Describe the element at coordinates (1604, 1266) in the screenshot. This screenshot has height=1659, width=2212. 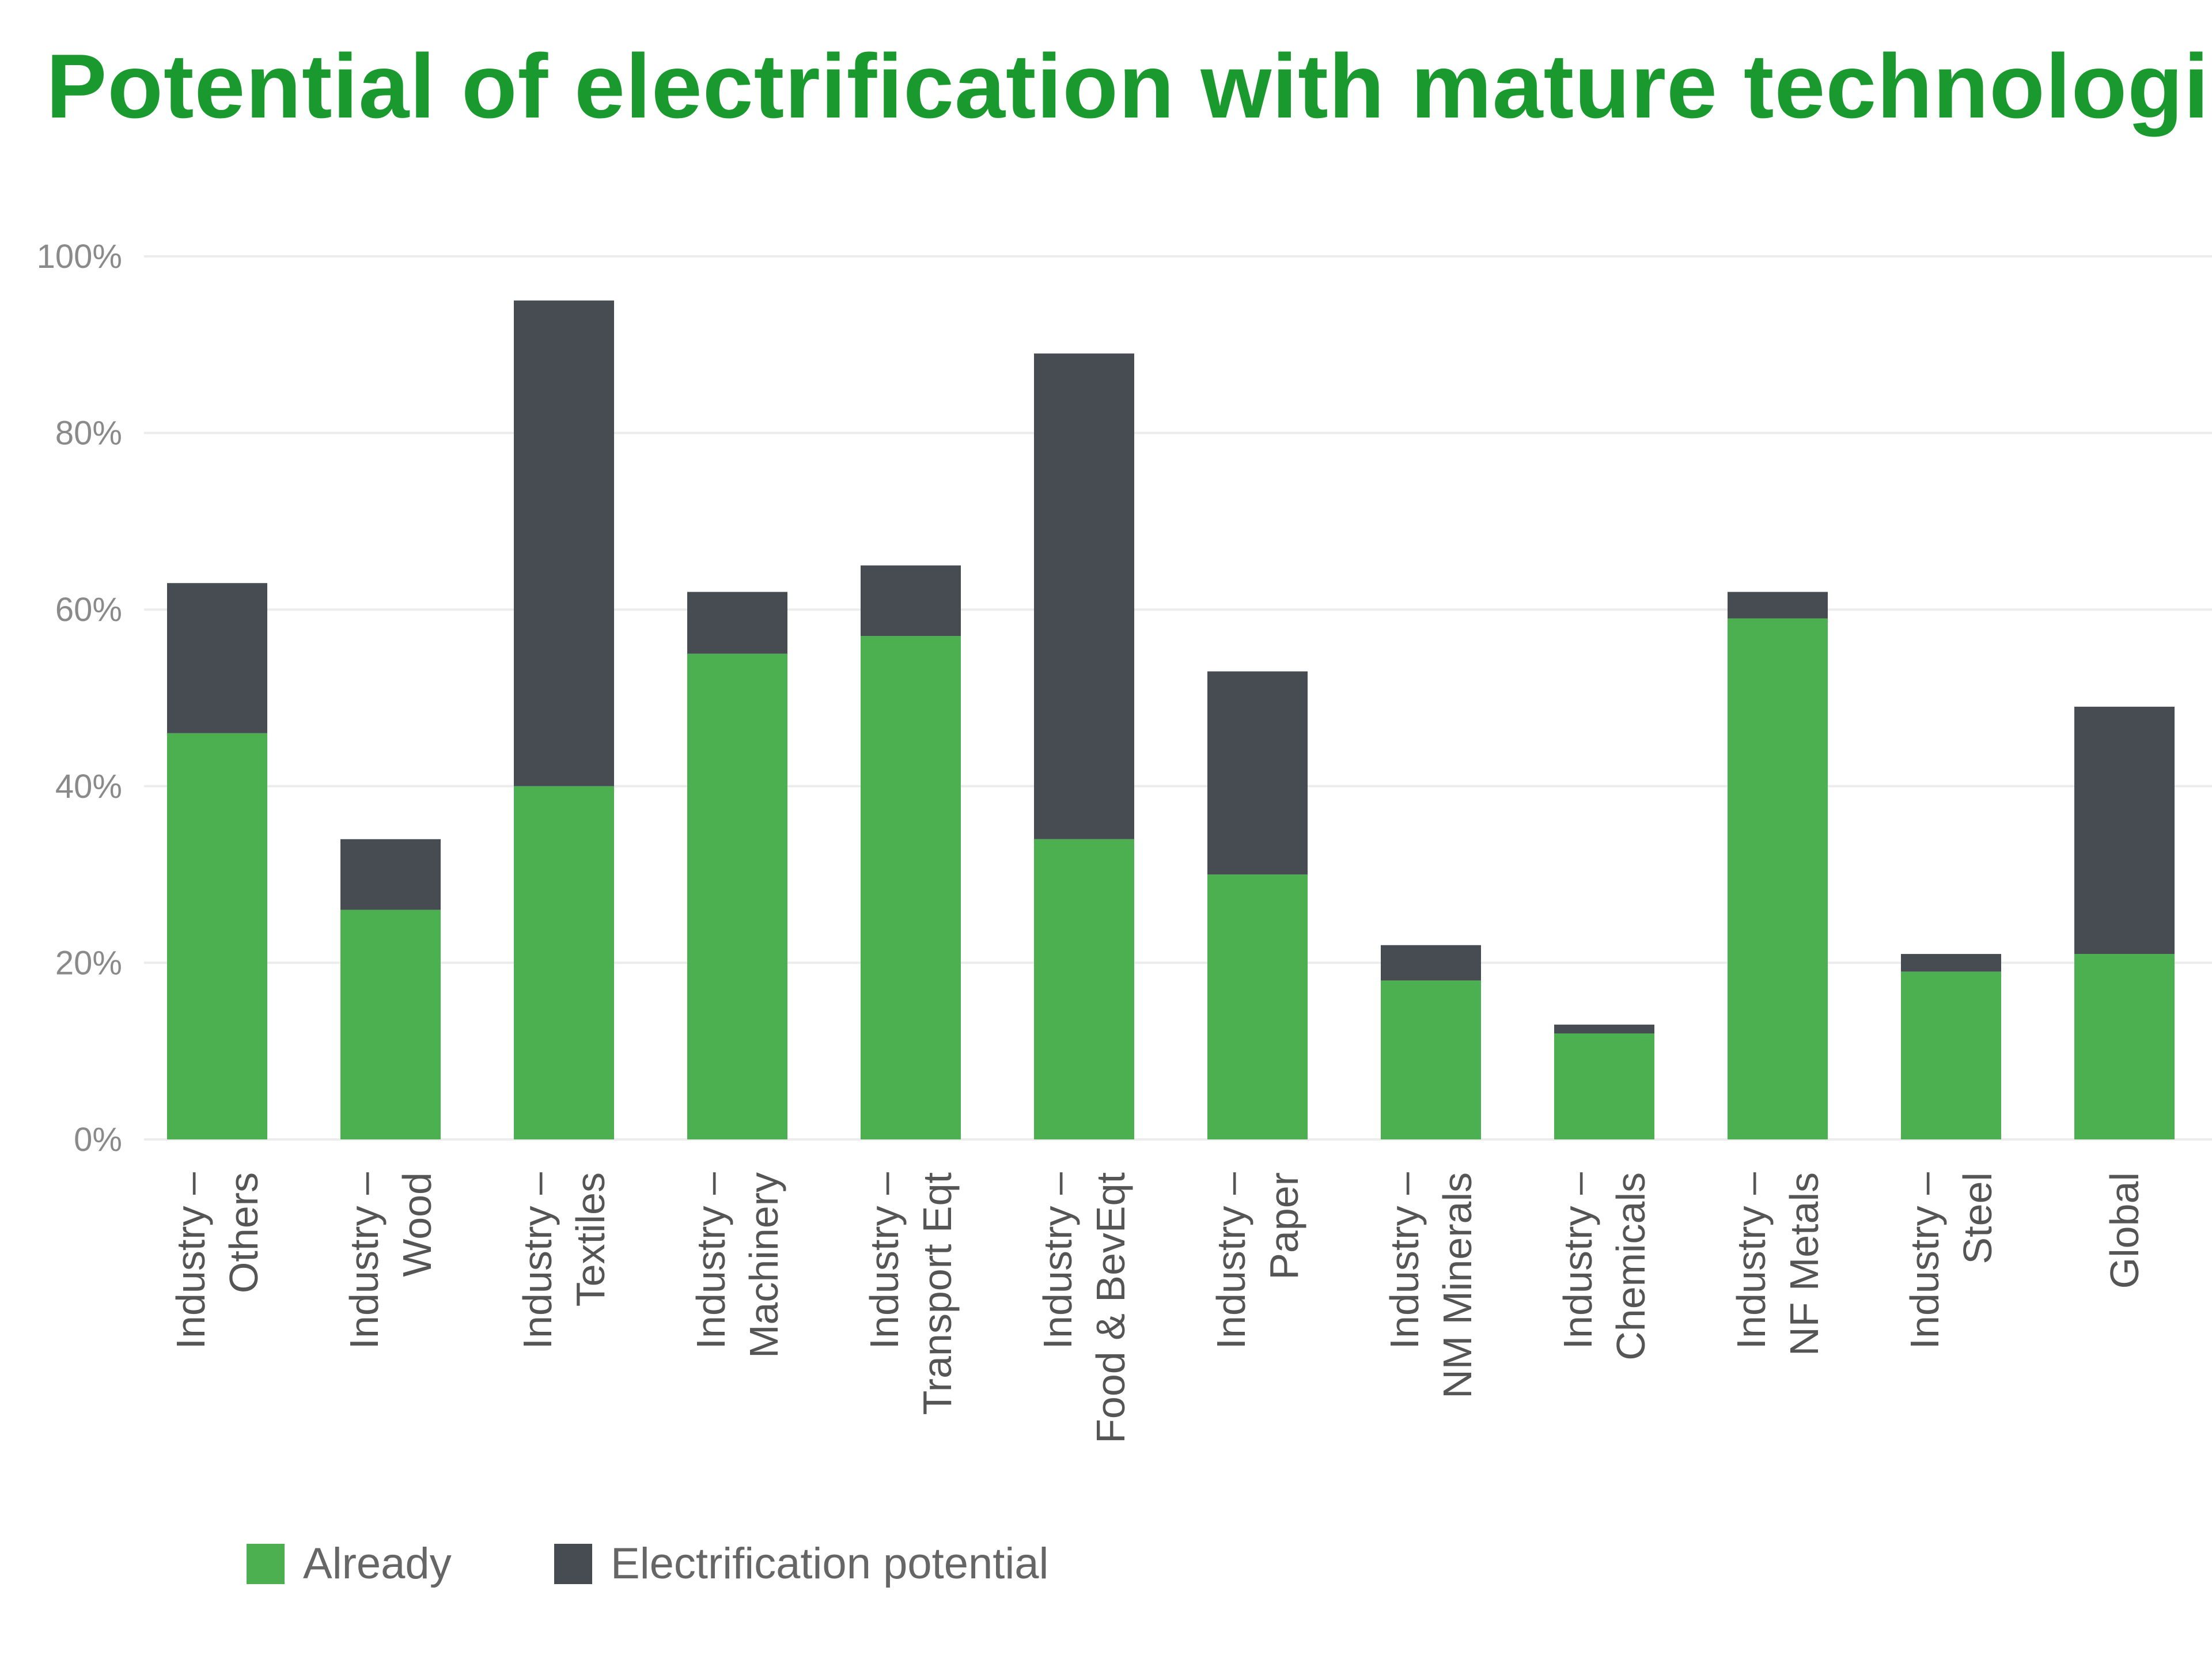
I see `x-tick-label: Industry – Chemicals` at that location.